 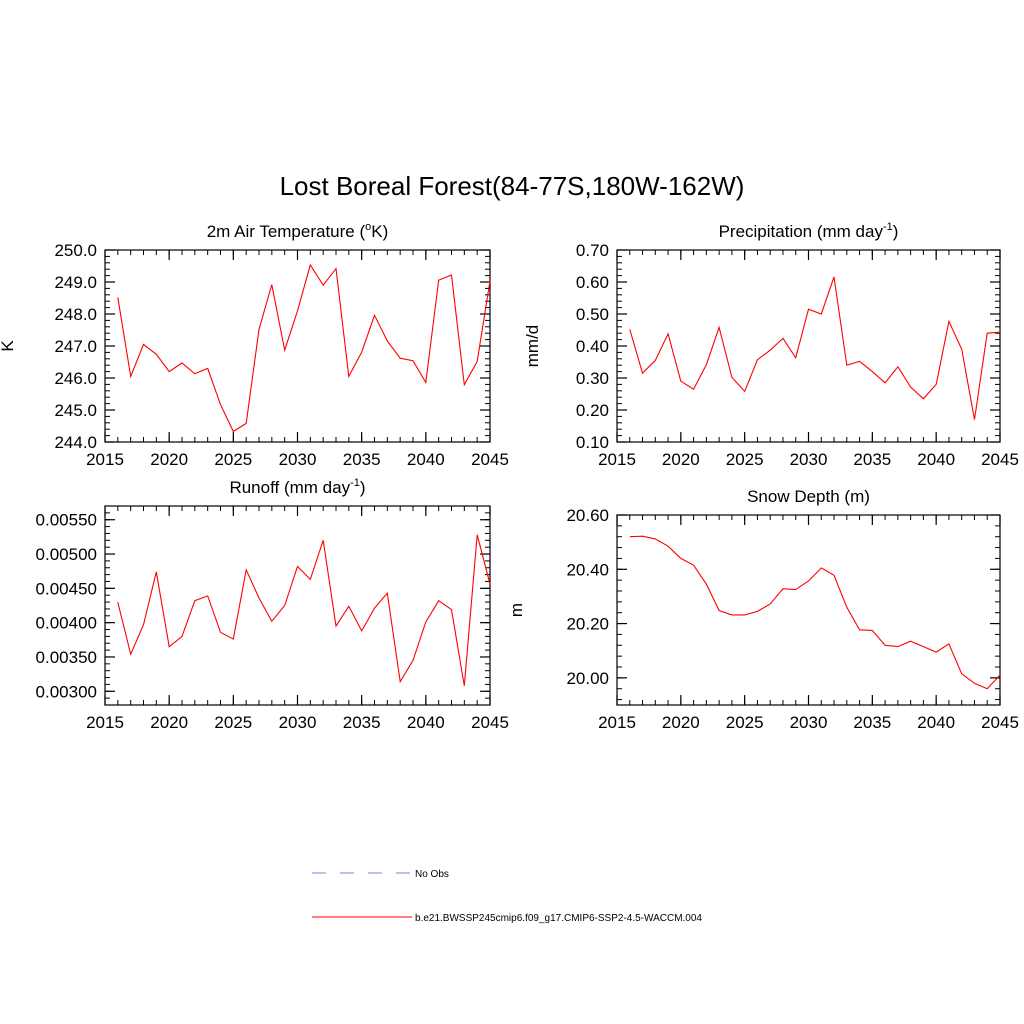 What do you see at coordinates (592, 410) in the screenshot?
I see `y-tick-label: 0.20` at bounding box center [592, 410].